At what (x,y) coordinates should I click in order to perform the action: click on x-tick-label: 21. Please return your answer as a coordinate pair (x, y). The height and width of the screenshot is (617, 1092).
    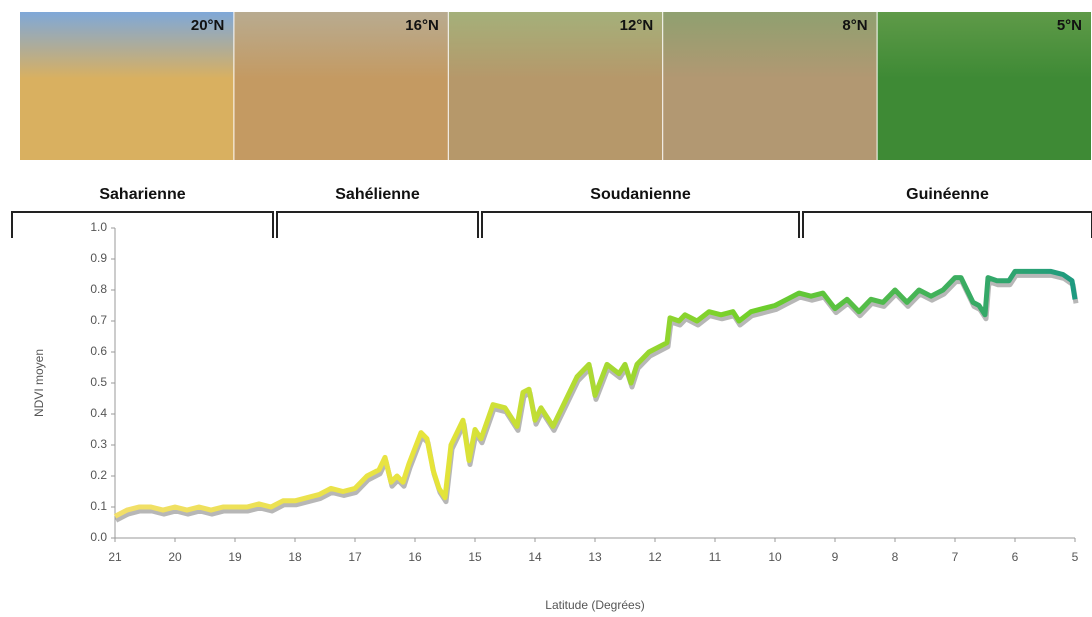
    Looking at the image, I should click on (115, 557).